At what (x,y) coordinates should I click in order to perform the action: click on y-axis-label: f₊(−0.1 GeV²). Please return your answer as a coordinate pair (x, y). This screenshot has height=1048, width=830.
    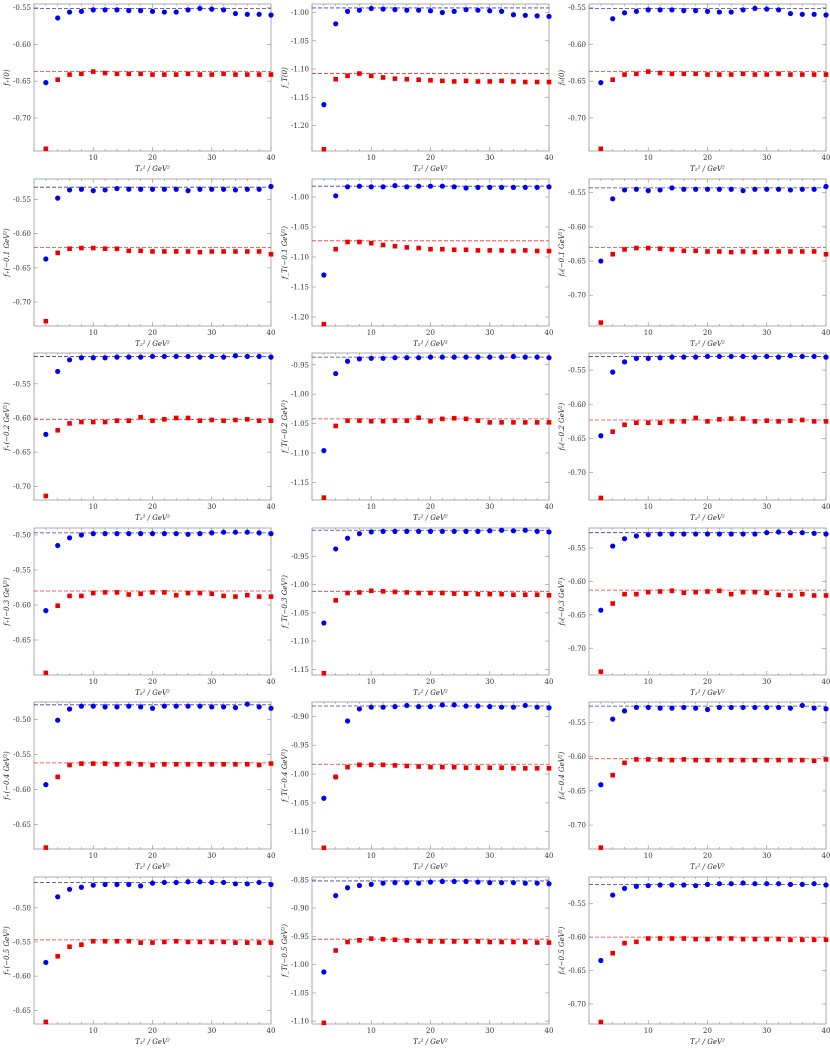
    Looking at the image, I should click on (7, 253).